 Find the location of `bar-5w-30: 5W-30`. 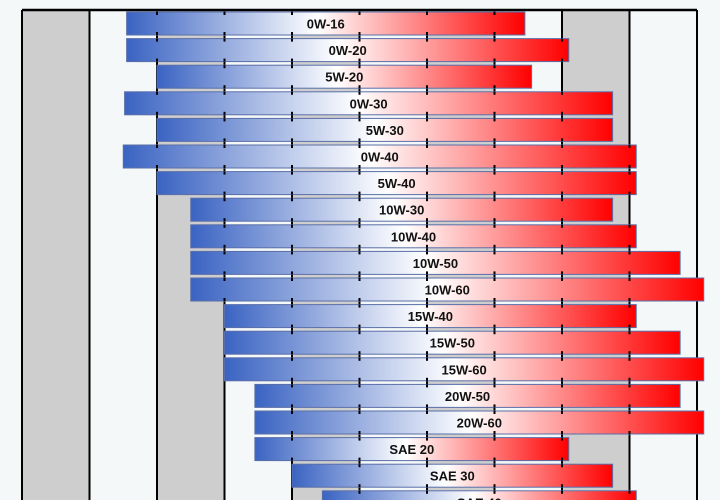

bar-5w-30: 5W-30 is located at coordinates (385, 129).